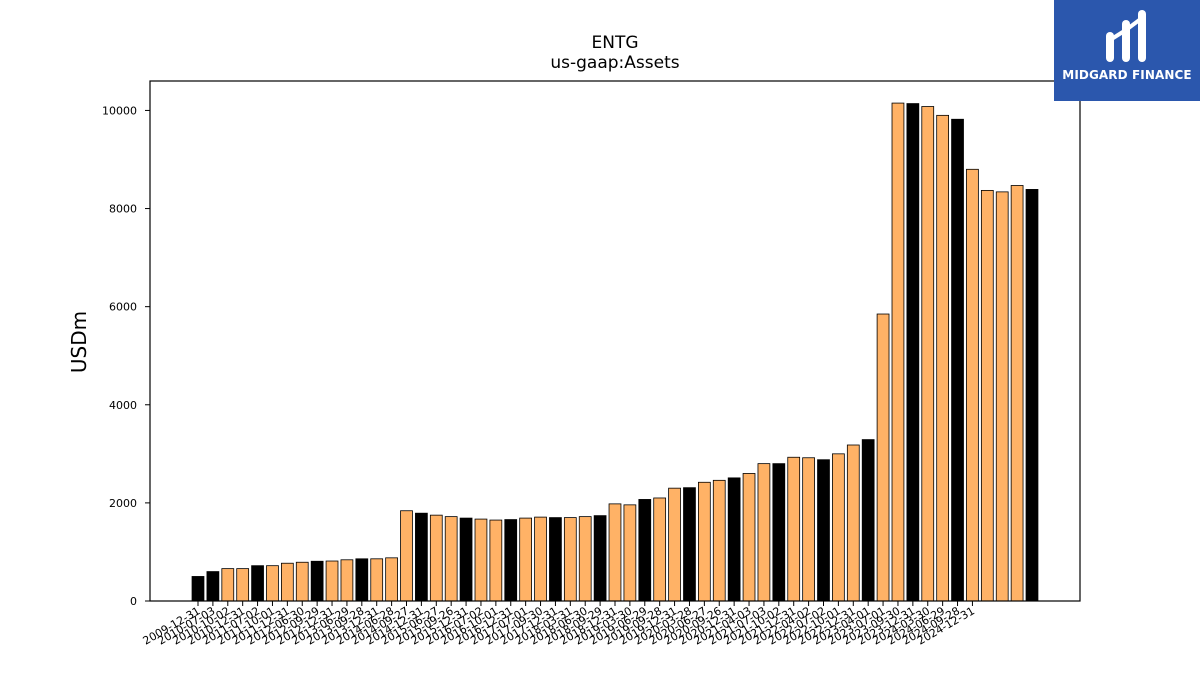 Image resolution: width=1200 pixels, height=675 pixels. I want to click on y-tick-label: 8000, so click(123, 209).